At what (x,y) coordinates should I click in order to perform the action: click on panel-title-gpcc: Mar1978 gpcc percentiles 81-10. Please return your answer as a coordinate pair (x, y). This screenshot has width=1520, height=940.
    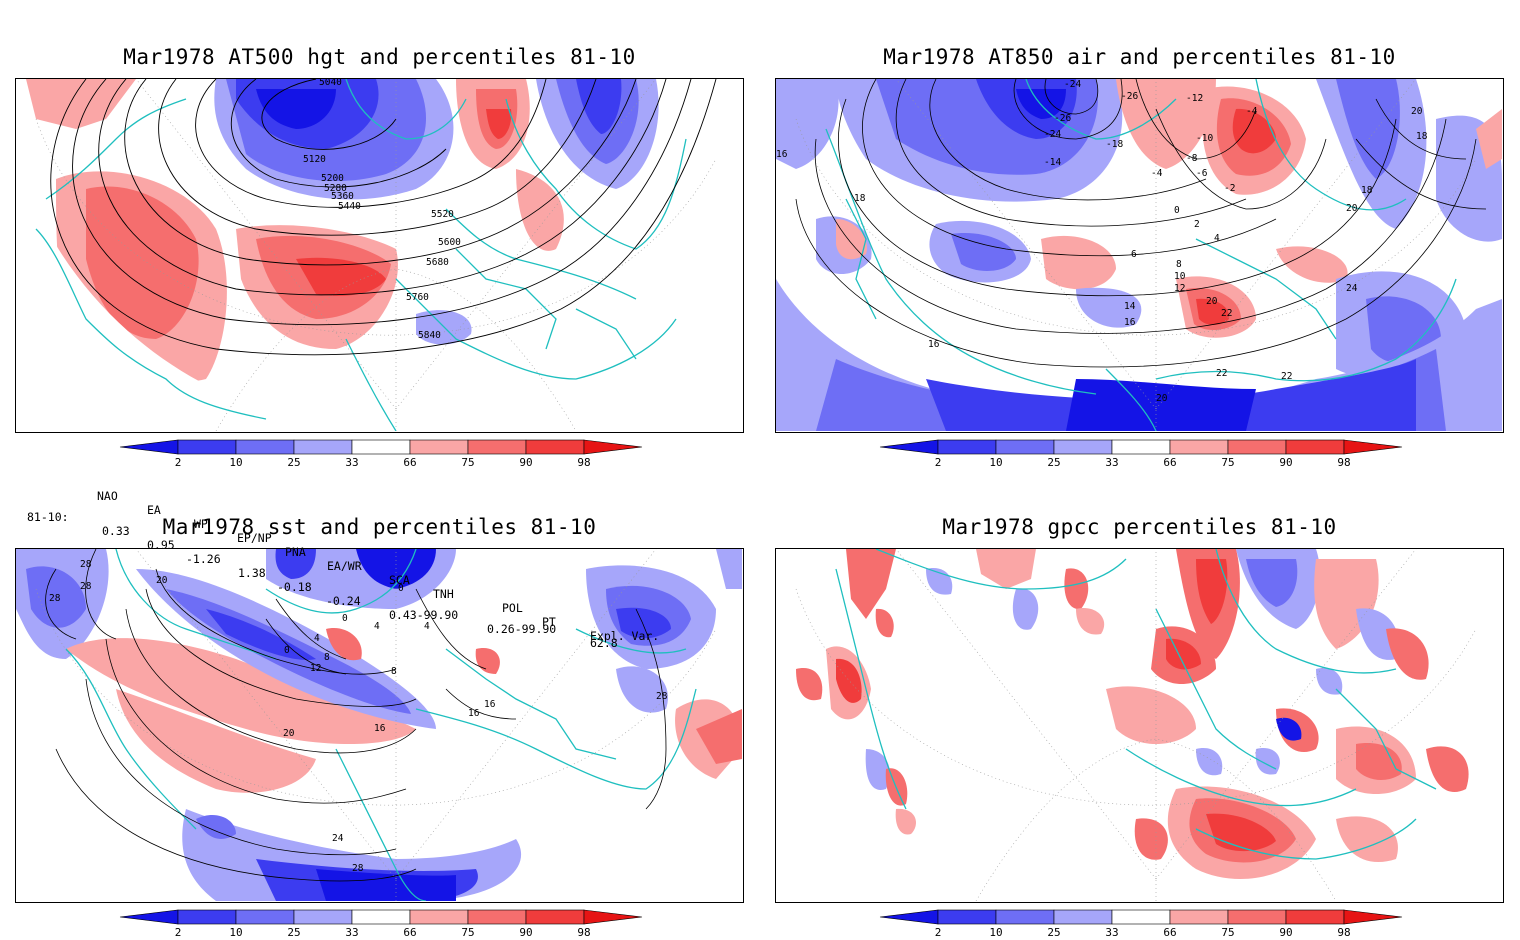
    Looking at the image, I should click on (1139, 527).